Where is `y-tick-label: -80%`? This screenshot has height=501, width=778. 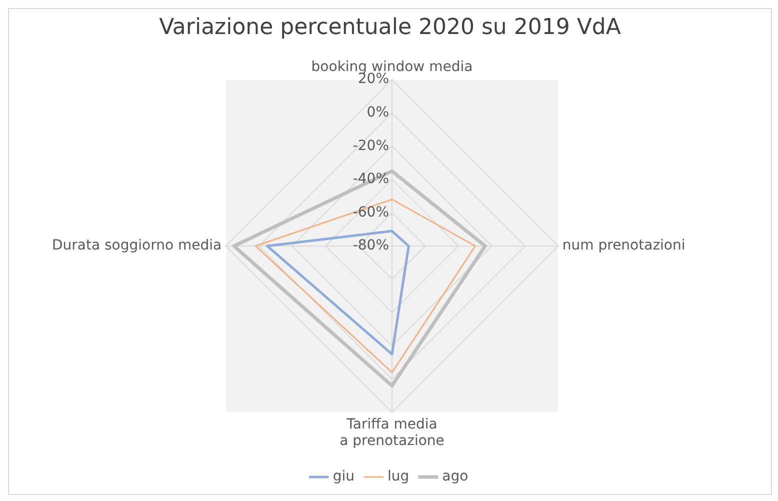 y-tick-label: -80% is located at coordinates (370, 246).